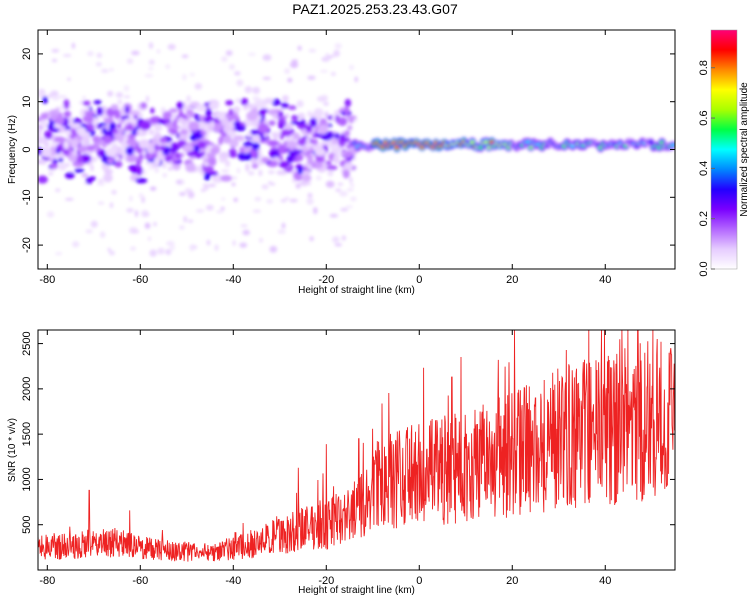 This screenshot has width=750, height=600. What do you see at coordinates (512, 280) in the screenshot?
I see `x-tick-label: 20` at bounding box center [512, 280].